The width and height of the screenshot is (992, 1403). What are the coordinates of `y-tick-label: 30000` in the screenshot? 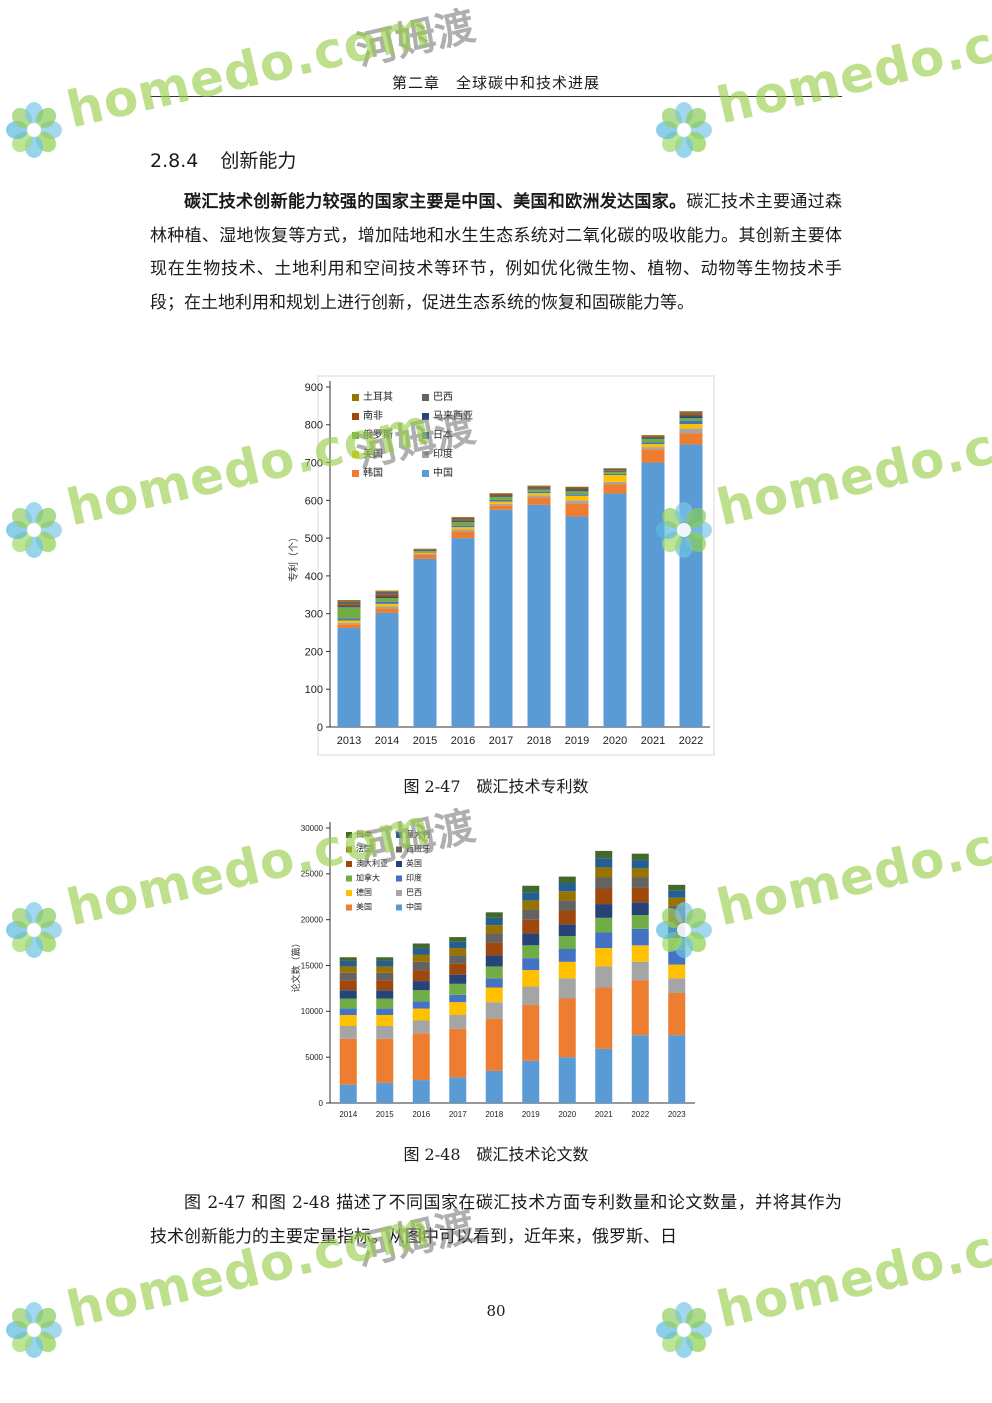 It's located at (312, 828).